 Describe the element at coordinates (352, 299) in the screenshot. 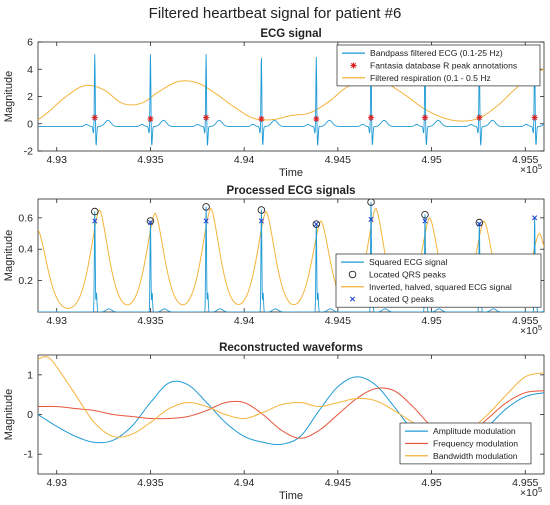

I see `legend-swatch-x` at that location.